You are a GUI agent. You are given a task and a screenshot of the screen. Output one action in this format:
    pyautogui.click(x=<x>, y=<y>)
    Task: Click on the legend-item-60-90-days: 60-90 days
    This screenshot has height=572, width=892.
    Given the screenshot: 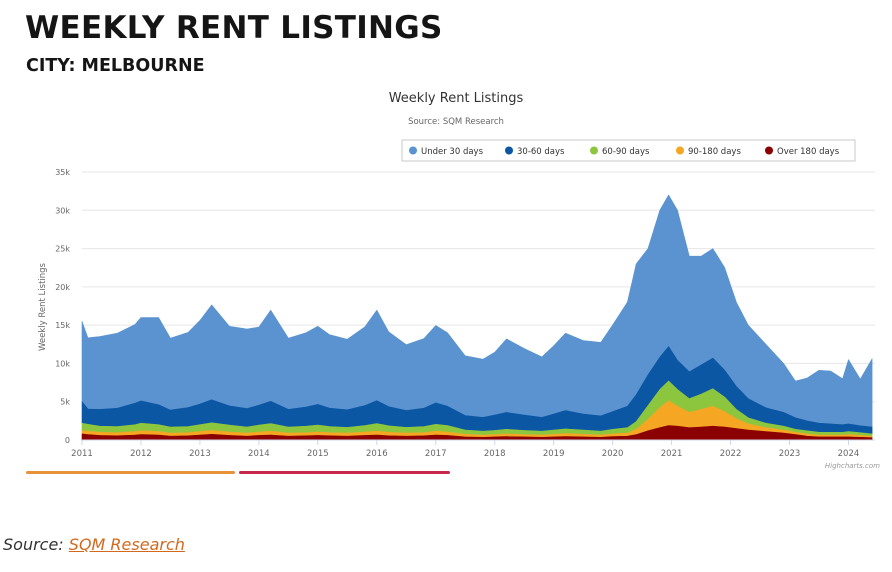 What is the action you would take?
    pyautogui.click(x=626, y=152)
    